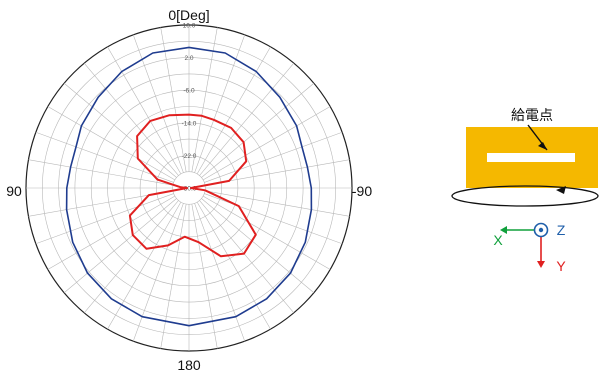 The height and width of the screenshot is (376, 608). Describe the element at coordinates (529, 248) in the screenshot. I see `axis-indicator: X Z Y` at that location.